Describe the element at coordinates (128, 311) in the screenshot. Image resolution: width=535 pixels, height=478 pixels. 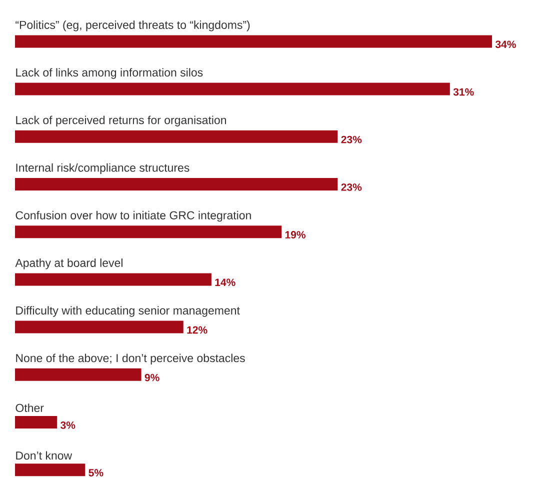
I see `y-tick-label: Difficulty with educating senior management` at that location.